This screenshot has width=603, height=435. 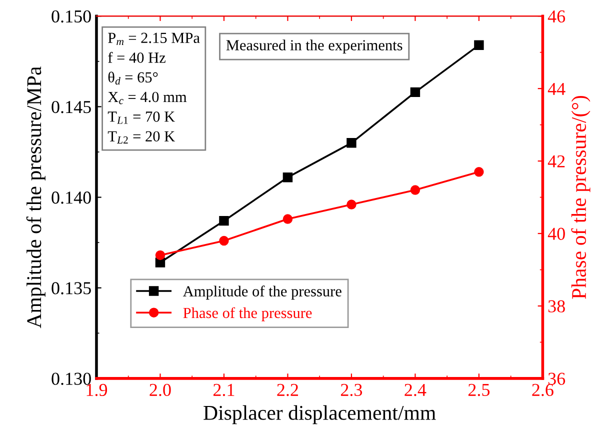 What do you see at coordinates (314, 47) in the screenshot?
I see `annotation: Measured in the experiments` at bounding box center [314, 47].